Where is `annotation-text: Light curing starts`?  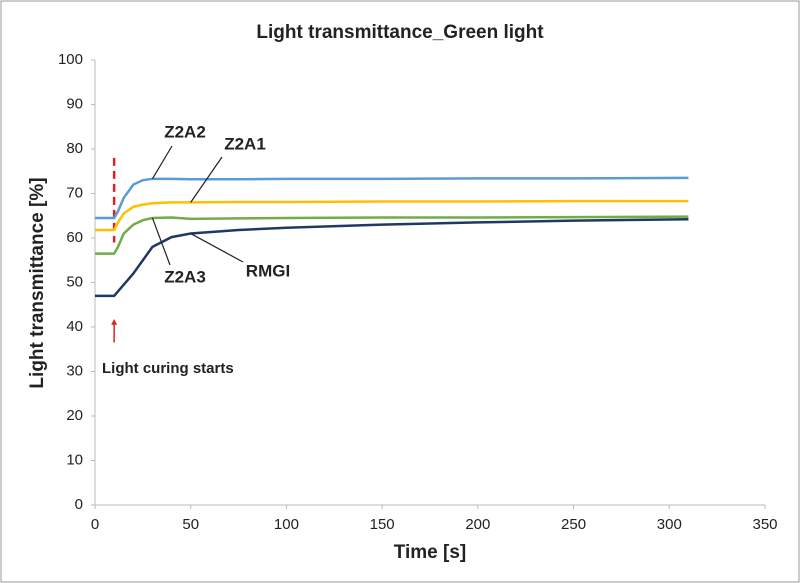
annotation-text: Light curing starts is located at coordinates (168, 368).